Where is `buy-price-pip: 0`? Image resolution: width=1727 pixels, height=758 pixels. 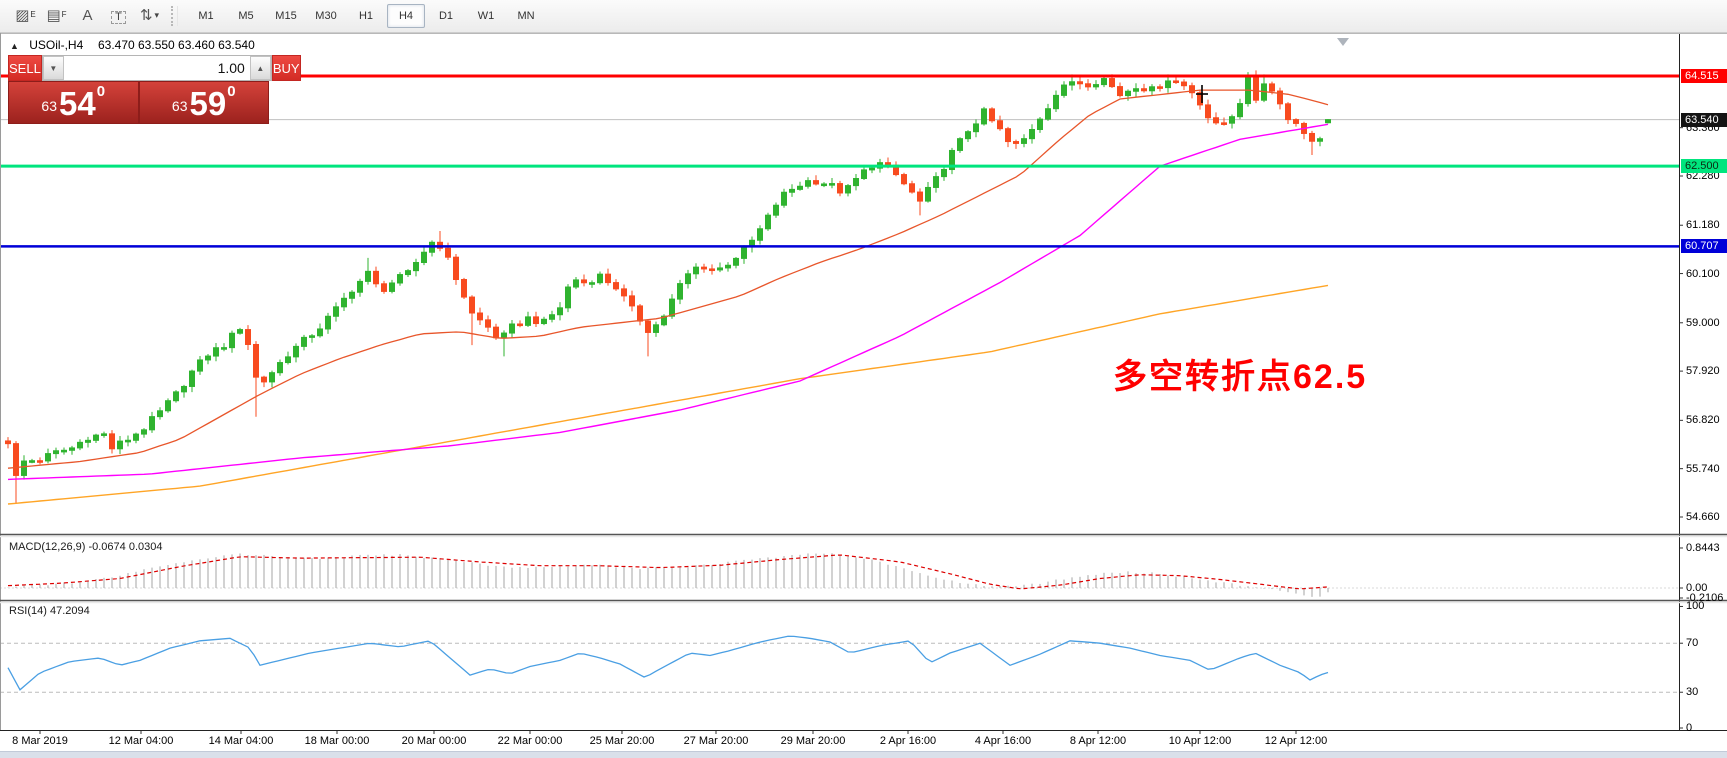
buy-price-pip: 0 is located at coordinates (231, 91).